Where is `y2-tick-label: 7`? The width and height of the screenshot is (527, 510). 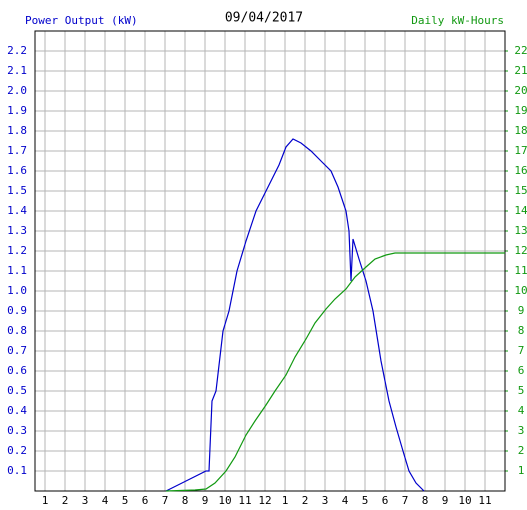
y2-tick-label: 7 is located at coordinates (521, 350).